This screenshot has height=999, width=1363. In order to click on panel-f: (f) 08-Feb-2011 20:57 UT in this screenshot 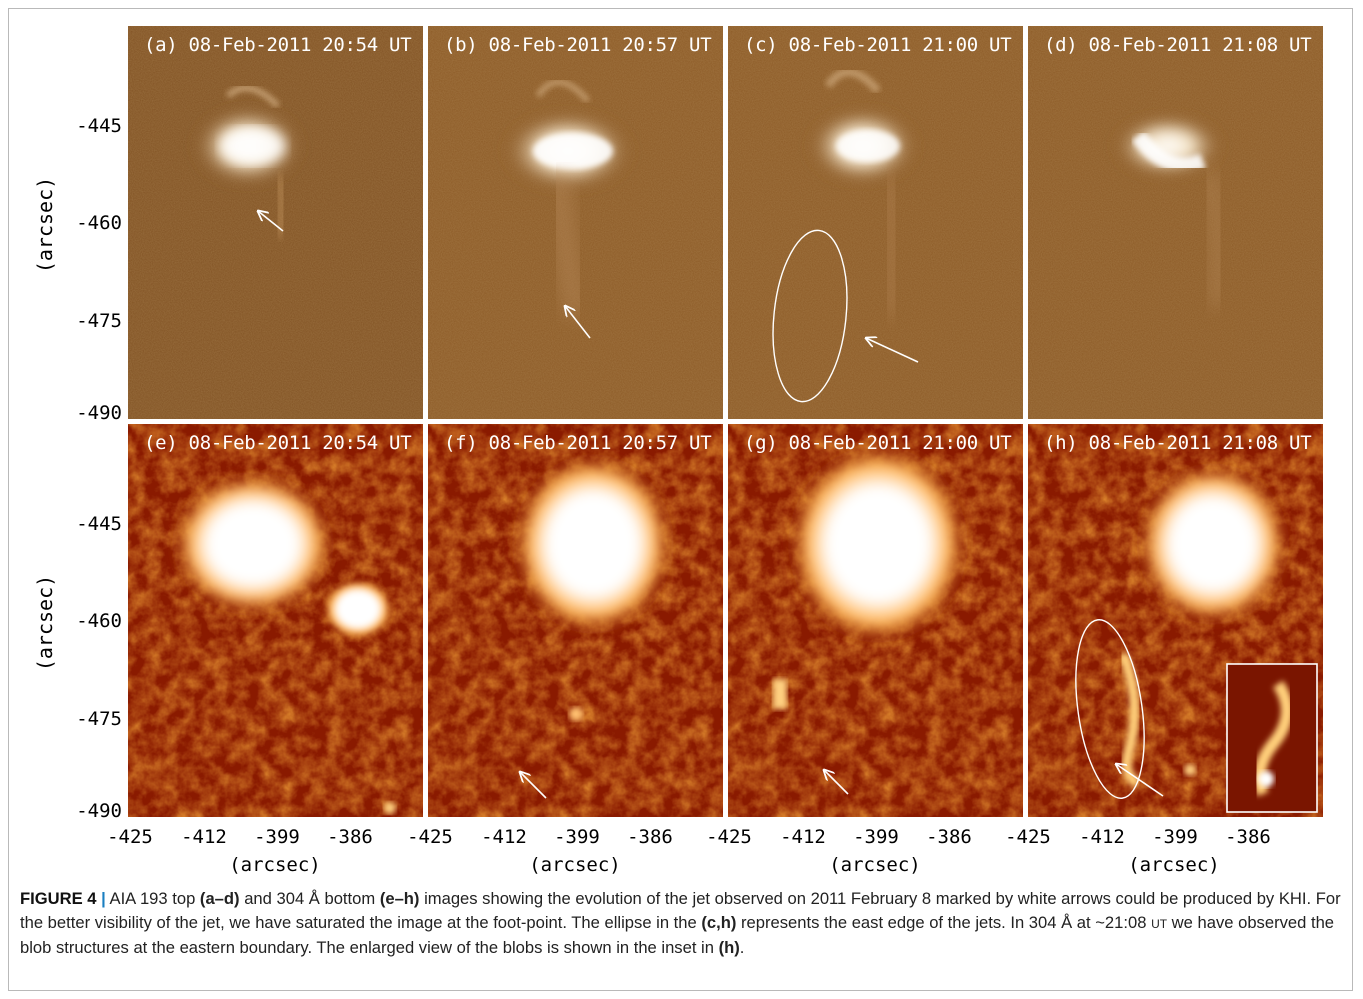, I will do `click(575, 620)`.